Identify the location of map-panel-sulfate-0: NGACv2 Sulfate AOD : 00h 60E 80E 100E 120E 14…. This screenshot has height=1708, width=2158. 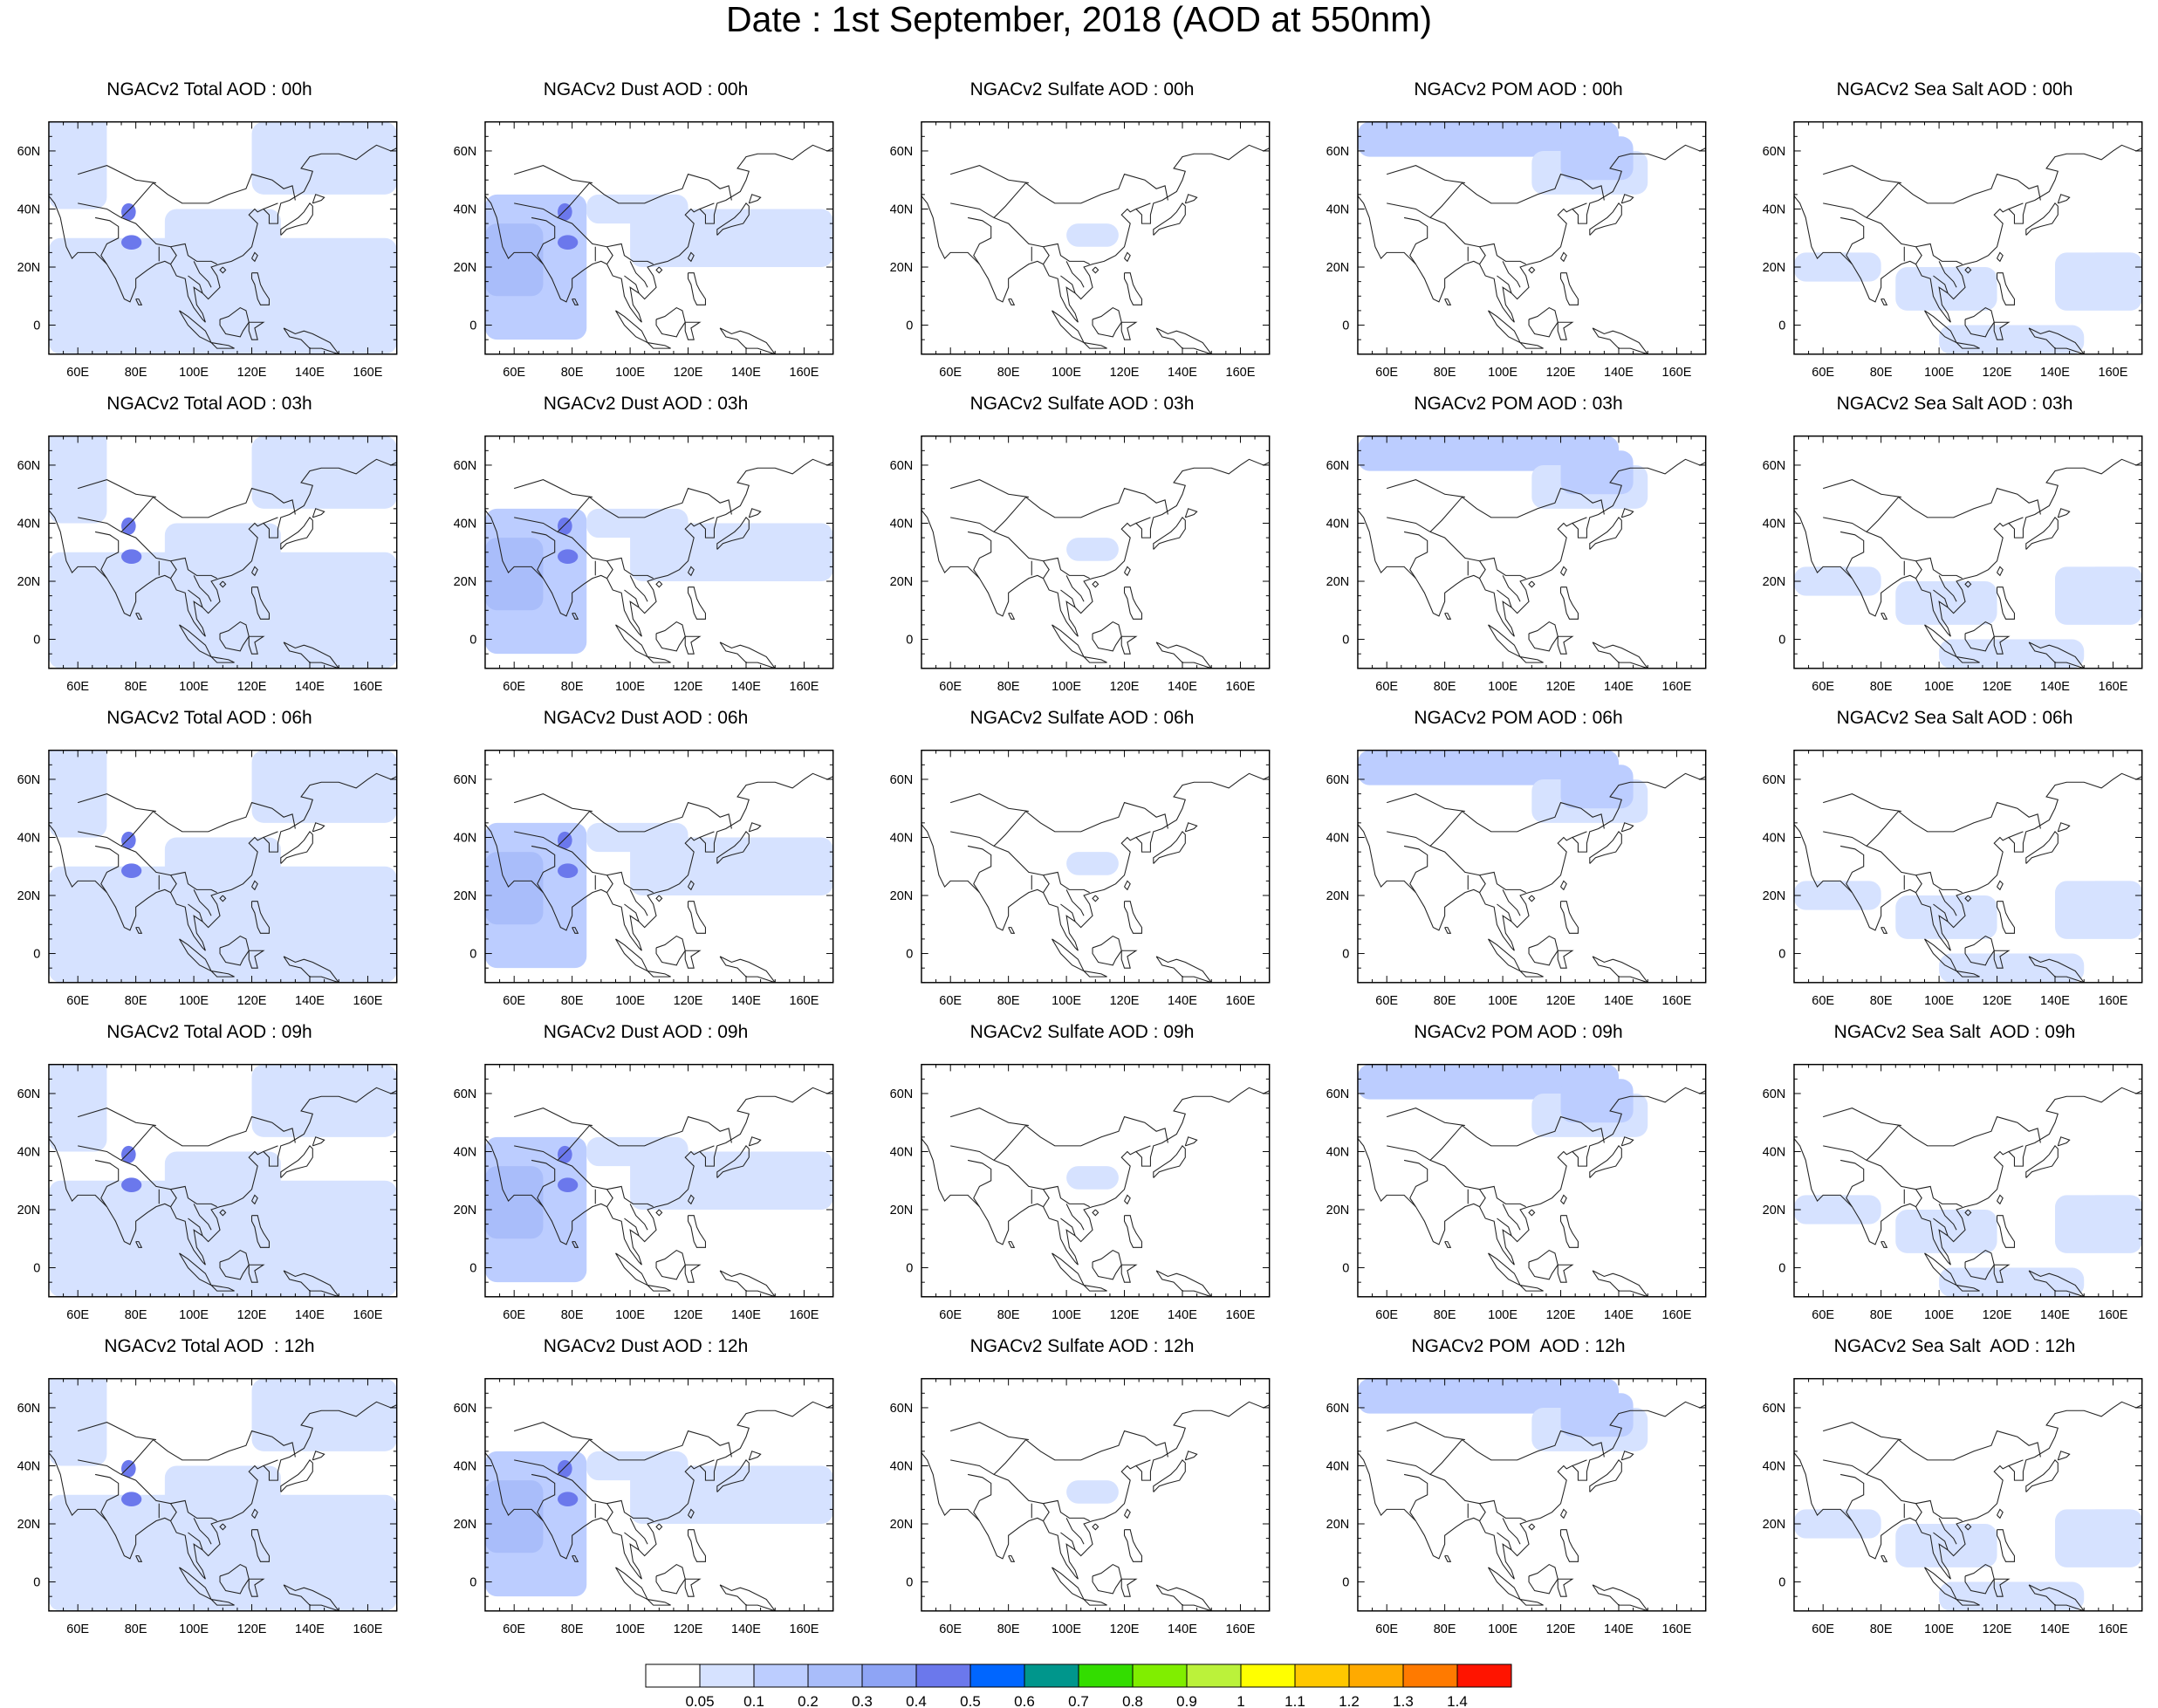
(1091, 229).